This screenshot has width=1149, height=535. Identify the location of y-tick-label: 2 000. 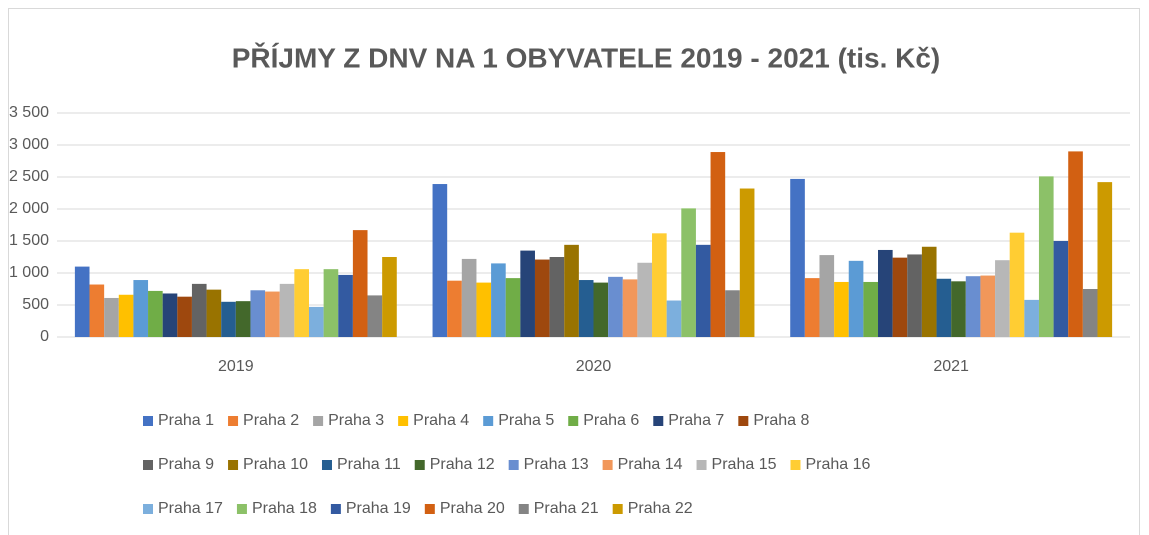
(29, 208).